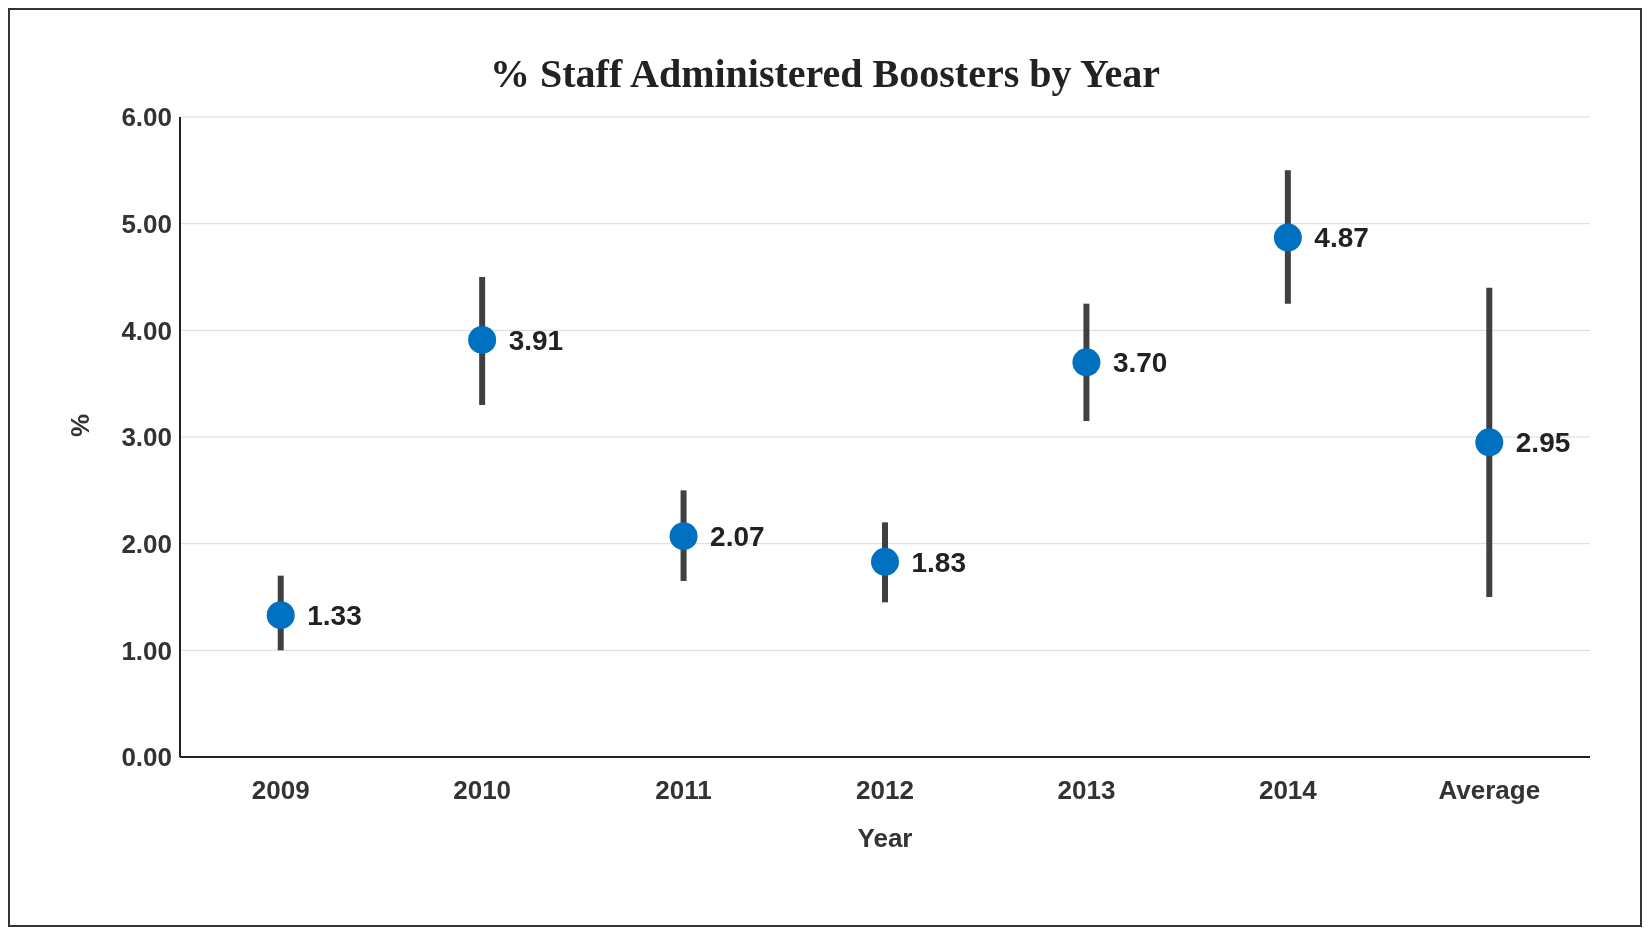 The width and height of the screenshot is (1652, 938). Describe the element at coordinates (1489, 790) in the screenshot. I see `x-tick-label: Average` at that location.